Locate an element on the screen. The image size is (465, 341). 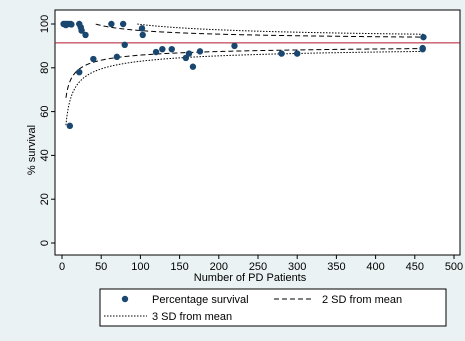
y-tick-label-60: 60 is located at coordinates (45, 111).